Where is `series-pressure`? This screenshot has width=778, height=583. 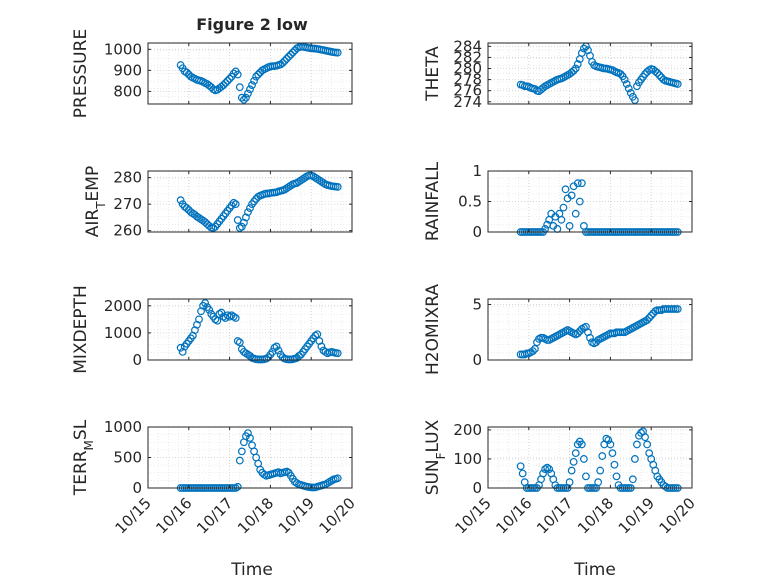
series-pressure is located at coordinates (259, 73).